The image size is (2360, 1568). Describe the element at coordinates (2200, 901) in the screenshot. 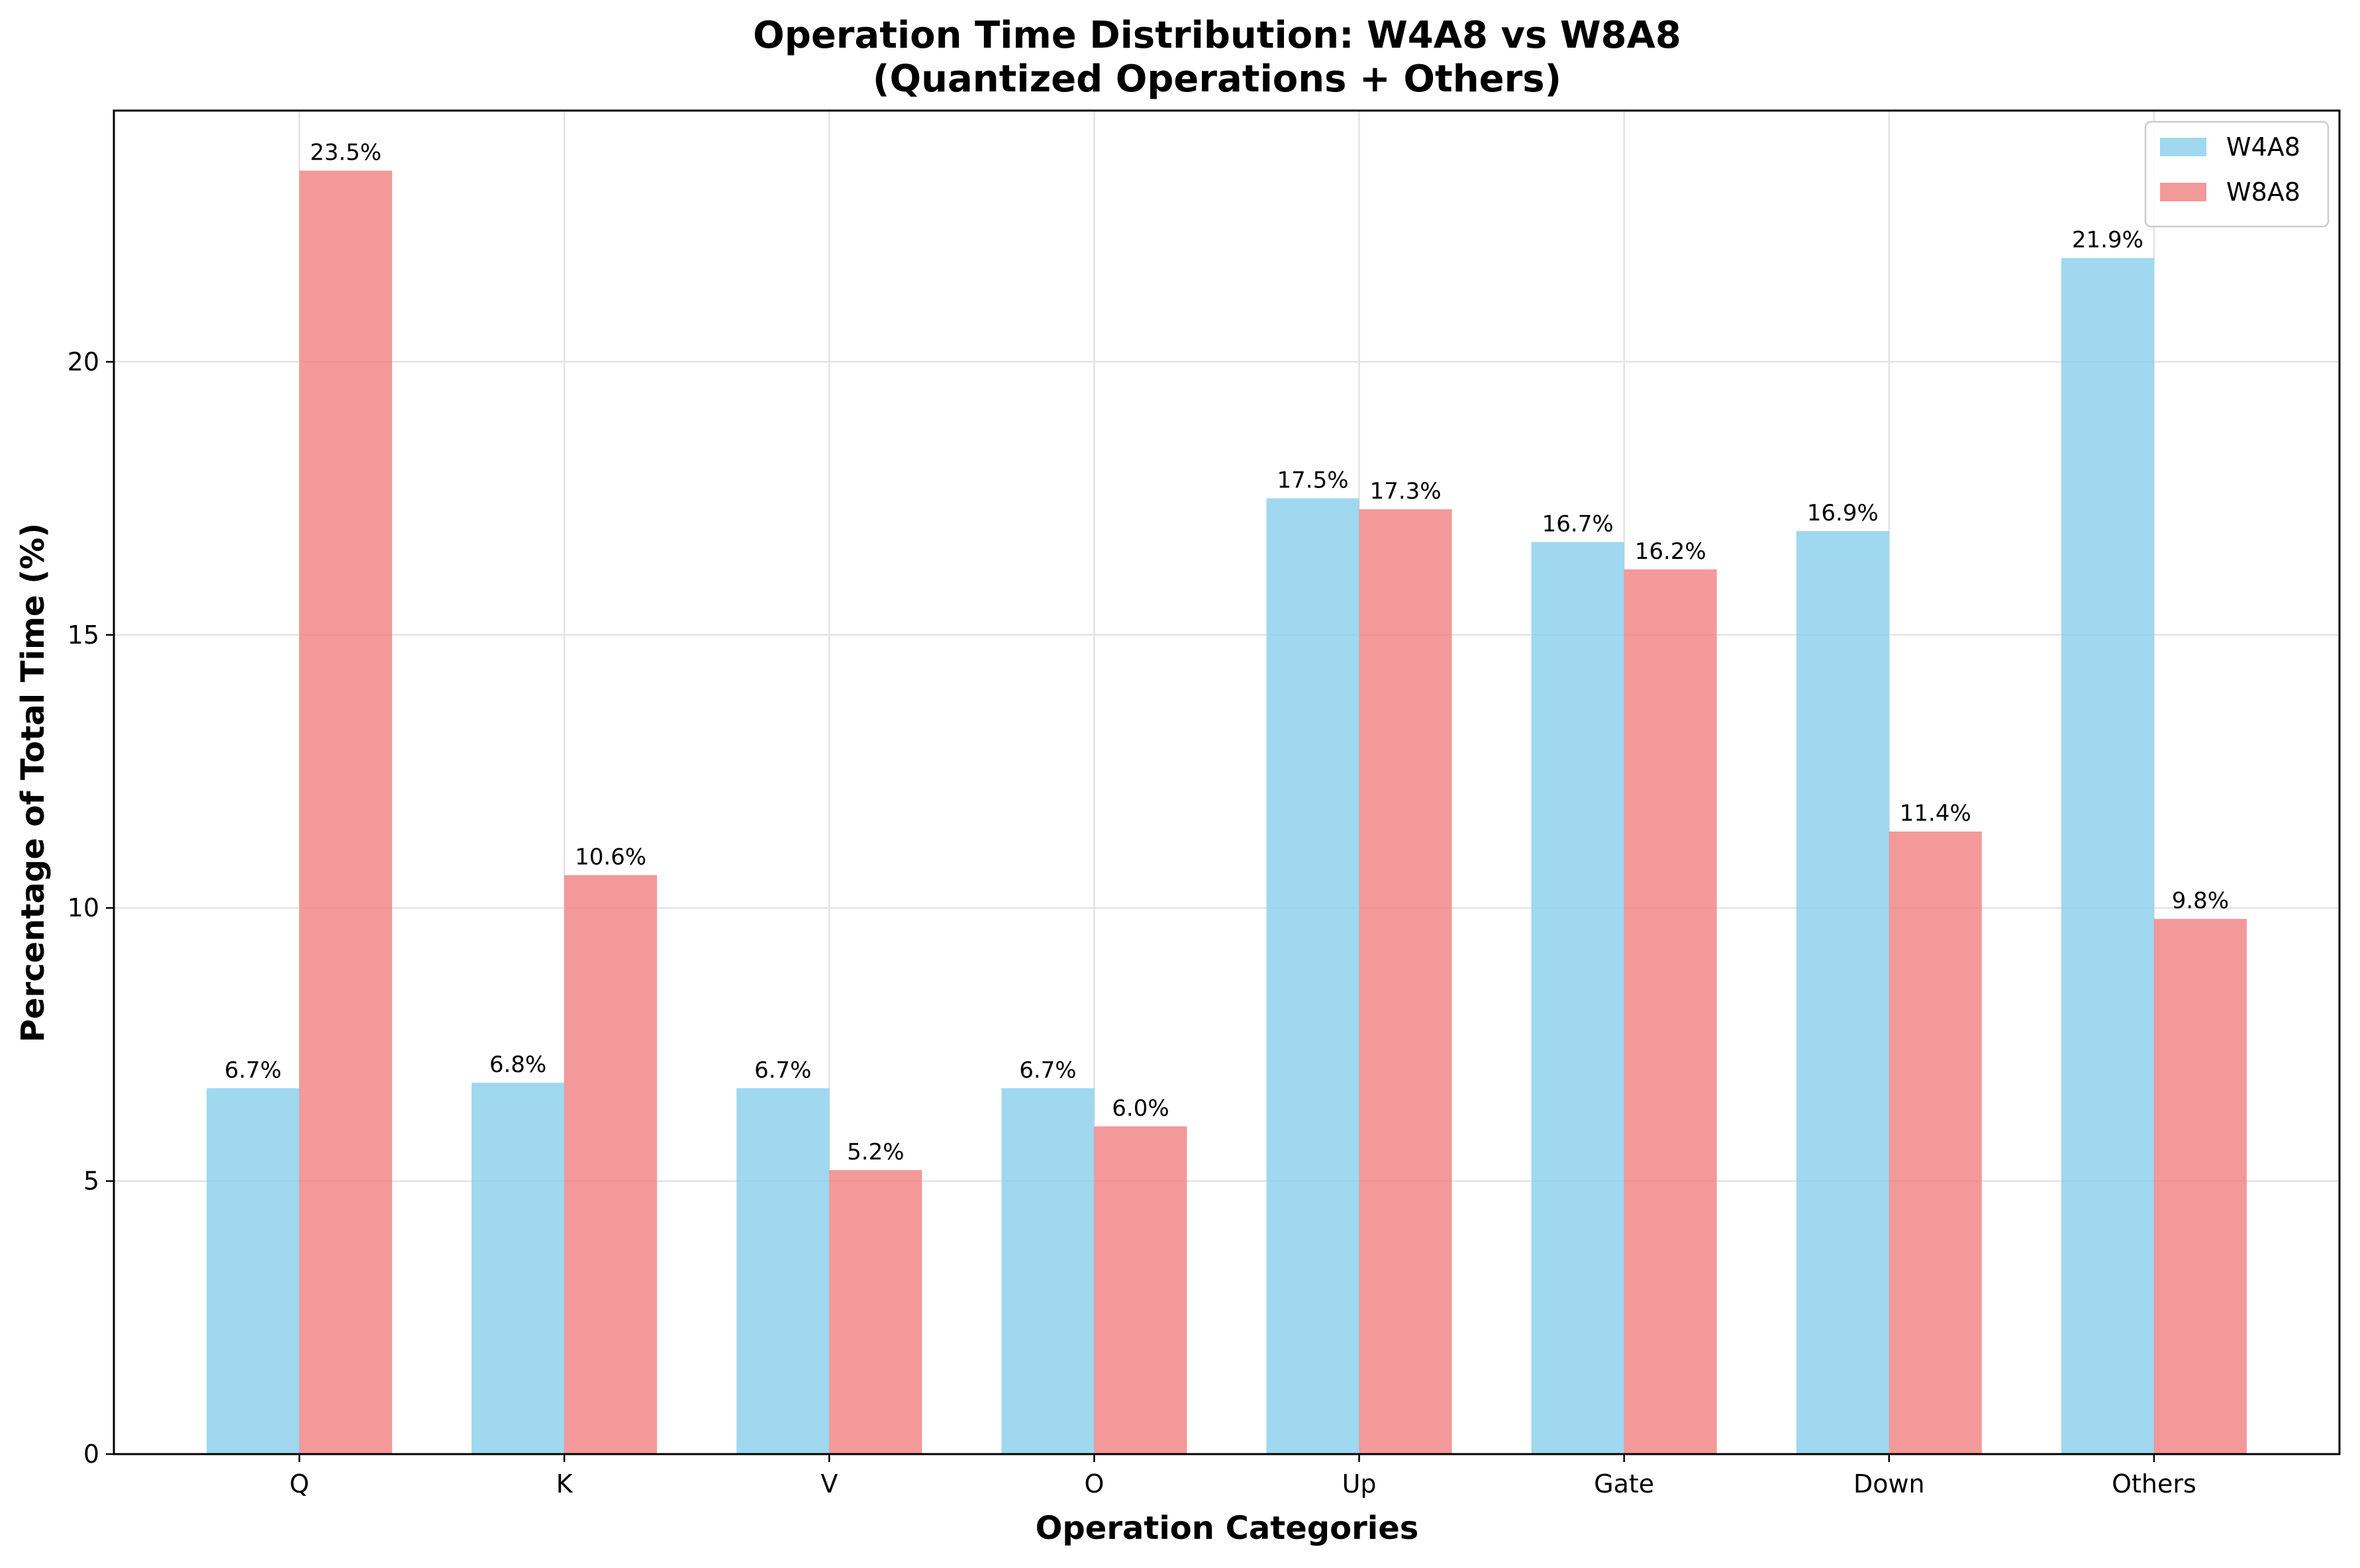

I see `value-label-w8a8: 9.8%` at that location.